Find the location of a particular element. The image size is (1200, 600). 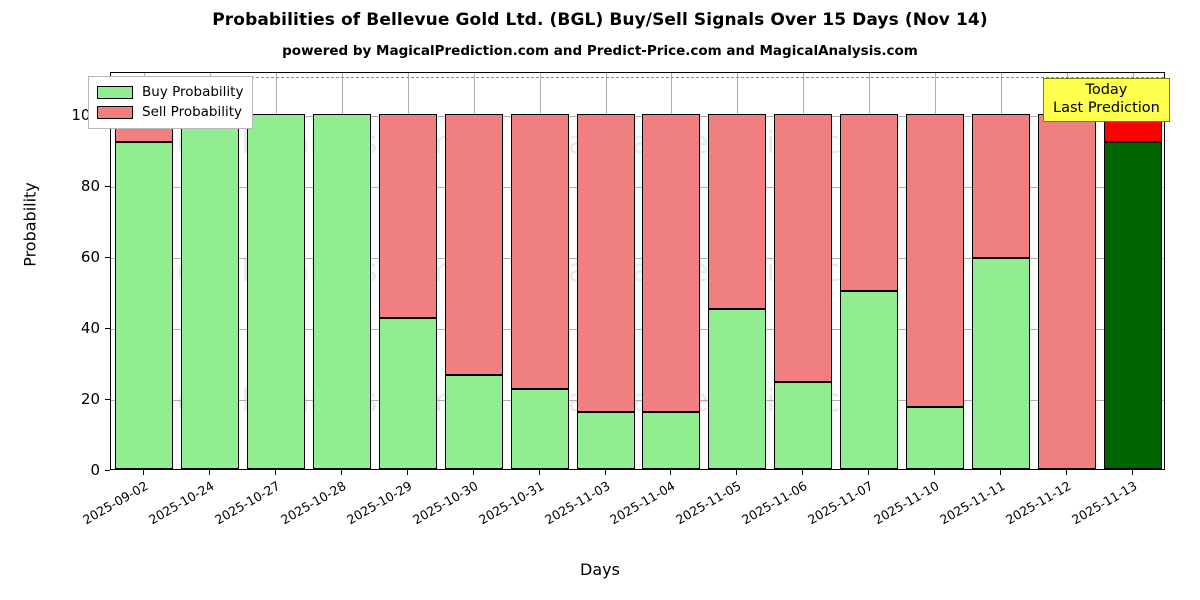

legend-label-buy: Buy Probability is located at coordinates (193, 92).